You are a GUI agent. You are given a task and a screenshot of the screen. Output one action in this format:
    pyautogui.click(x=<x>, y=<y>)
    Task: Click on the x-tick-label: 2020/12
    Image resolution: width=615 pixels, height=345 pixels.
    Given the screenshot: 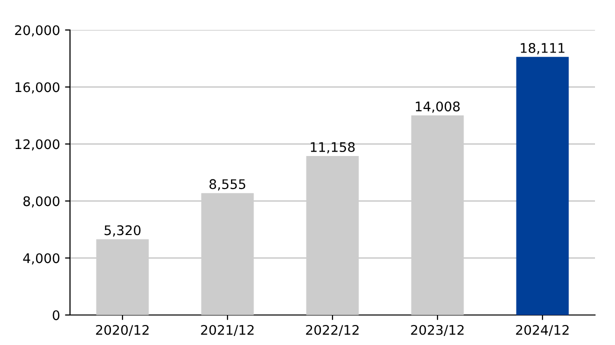 What is the action you would take?
    pyautogui.click(x=122, y=330)
    